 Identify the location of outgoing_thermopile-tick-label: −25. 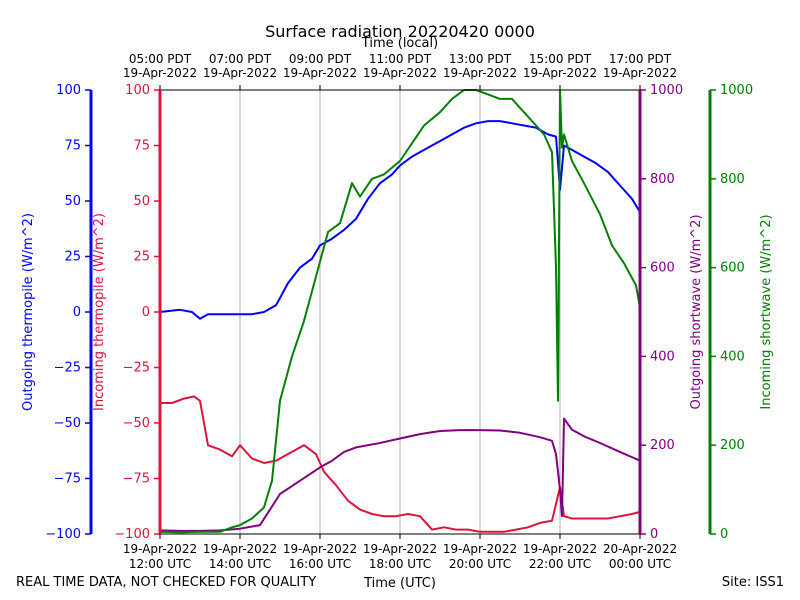
(67, 368).